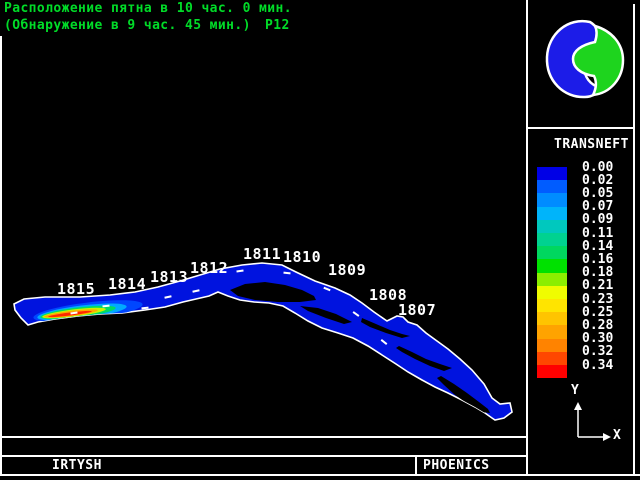 The image size is (640, 480). Describe the element at coordinates (591, 144) in the screenshot. I see `legend-title: TRANSNEFT` at that location.